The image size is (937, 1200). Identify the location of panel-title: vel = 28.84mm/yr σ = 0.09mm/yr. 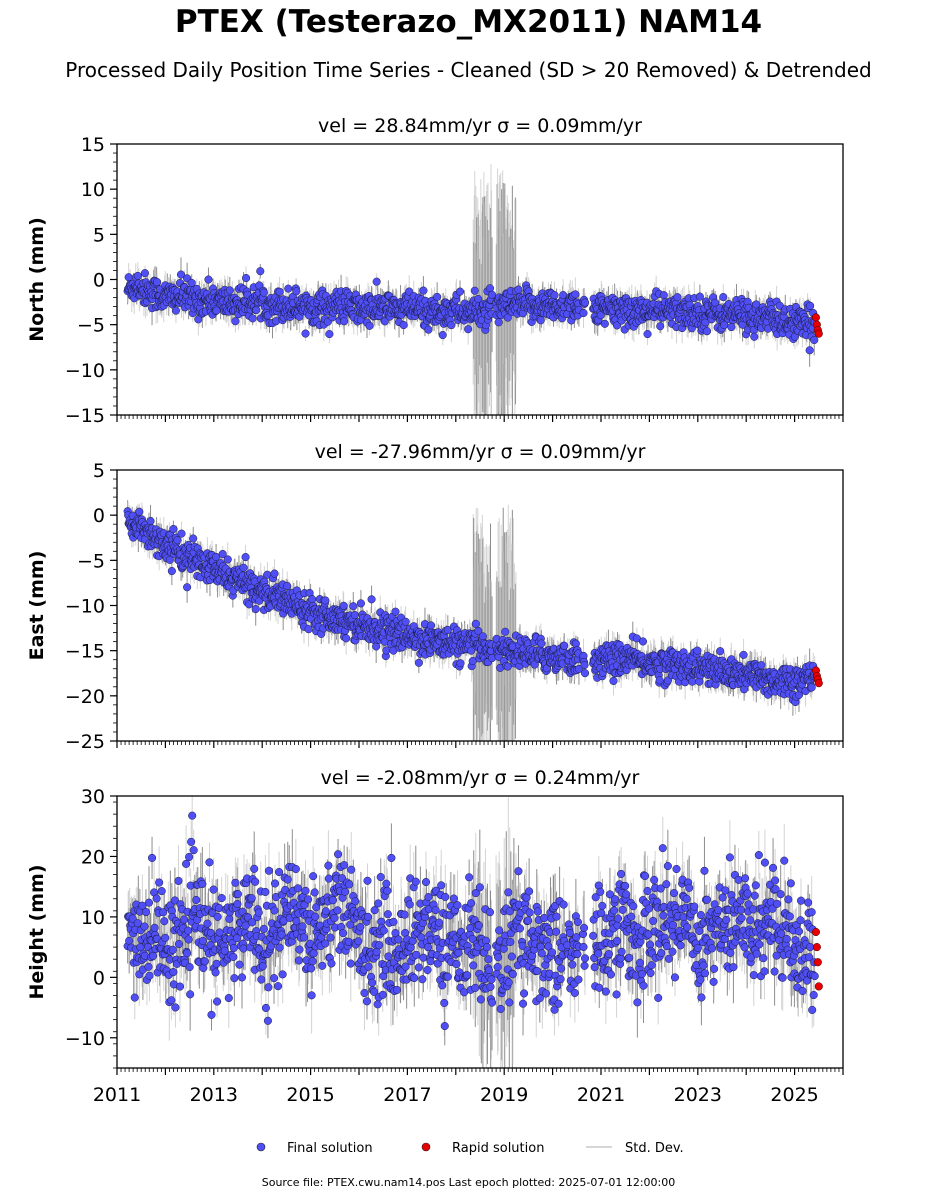
(480, 126).